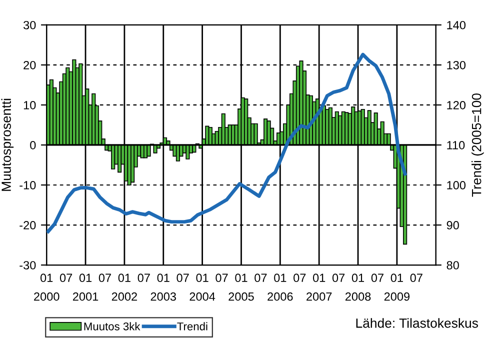 This screenshot has width=501, height=346. I want to click on x-tick-label: 01 2007, so click(319, 287).